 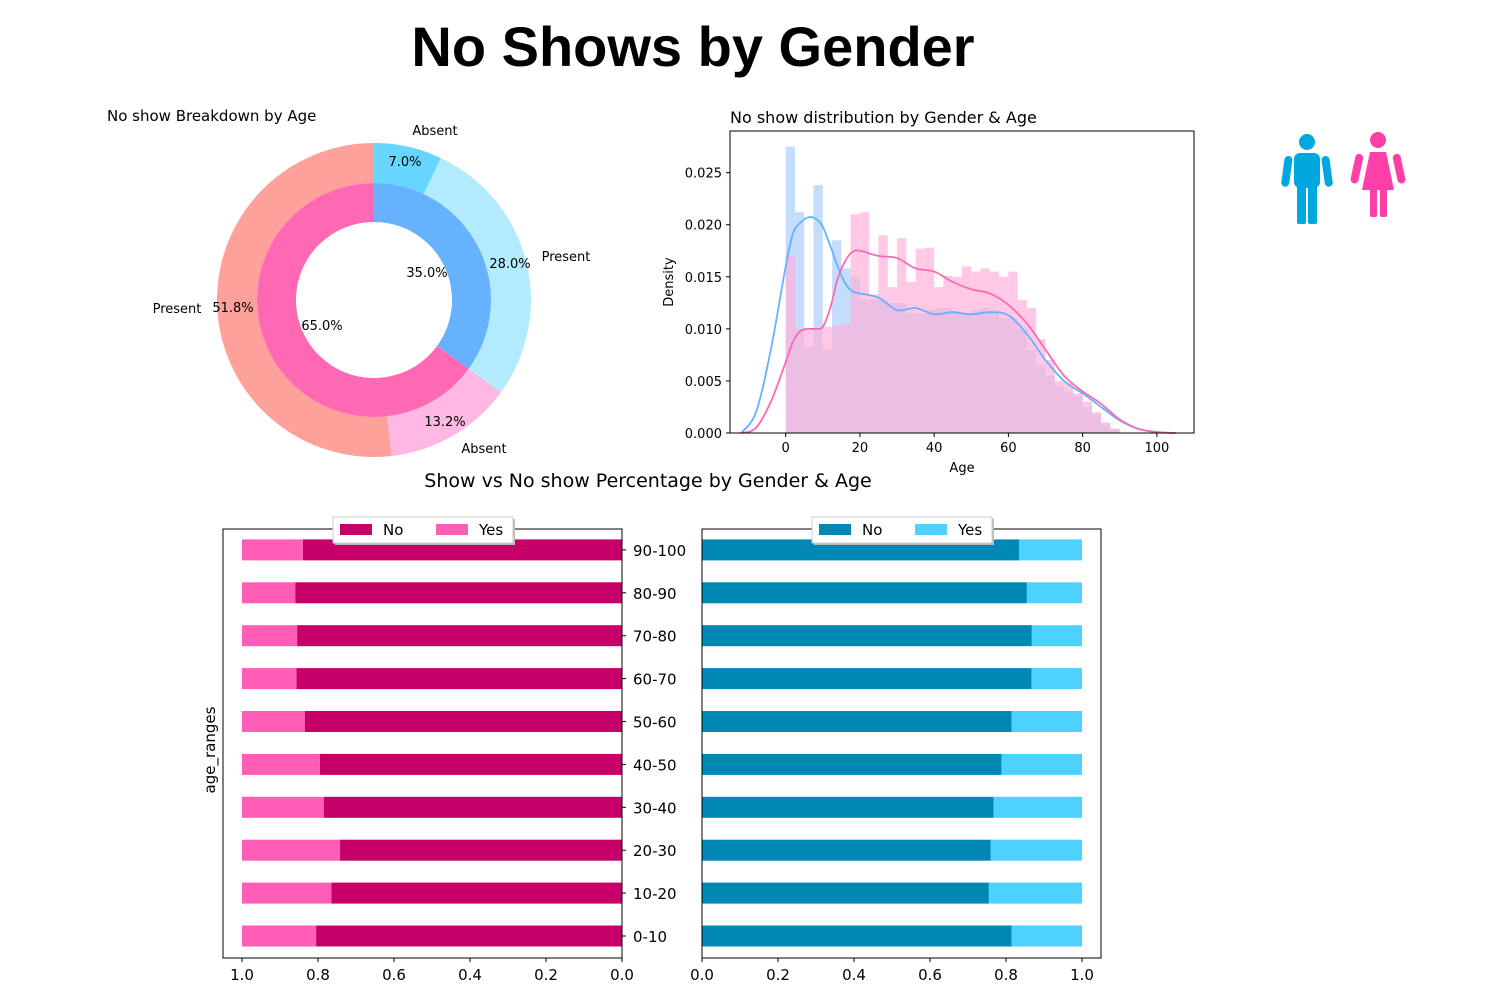 I want to click on legend-label-no: No, so click(x=872, y=530).